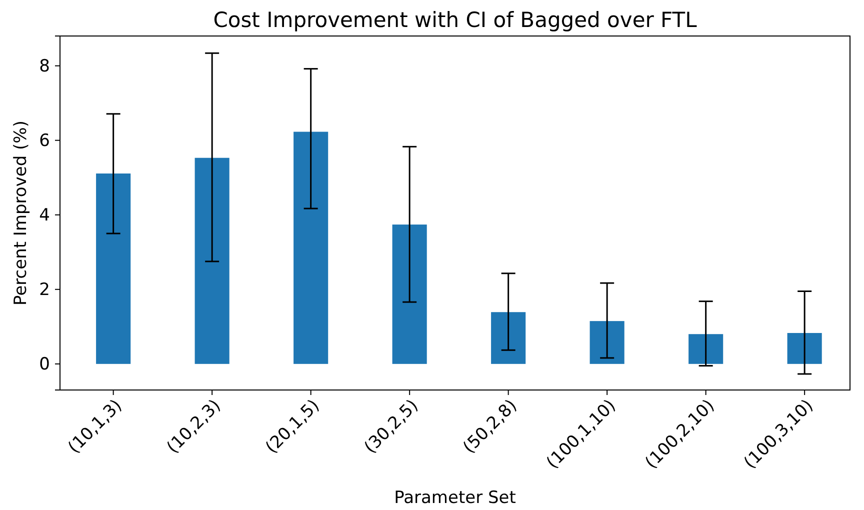  I want to click on x-axis-title: Parameter Set, so click(455, 498).